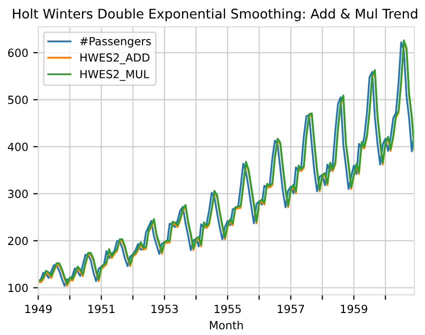  Describe the element at coordinates (38, 309) in the screenshot. I see `x-tick-label: 1949` at that location.